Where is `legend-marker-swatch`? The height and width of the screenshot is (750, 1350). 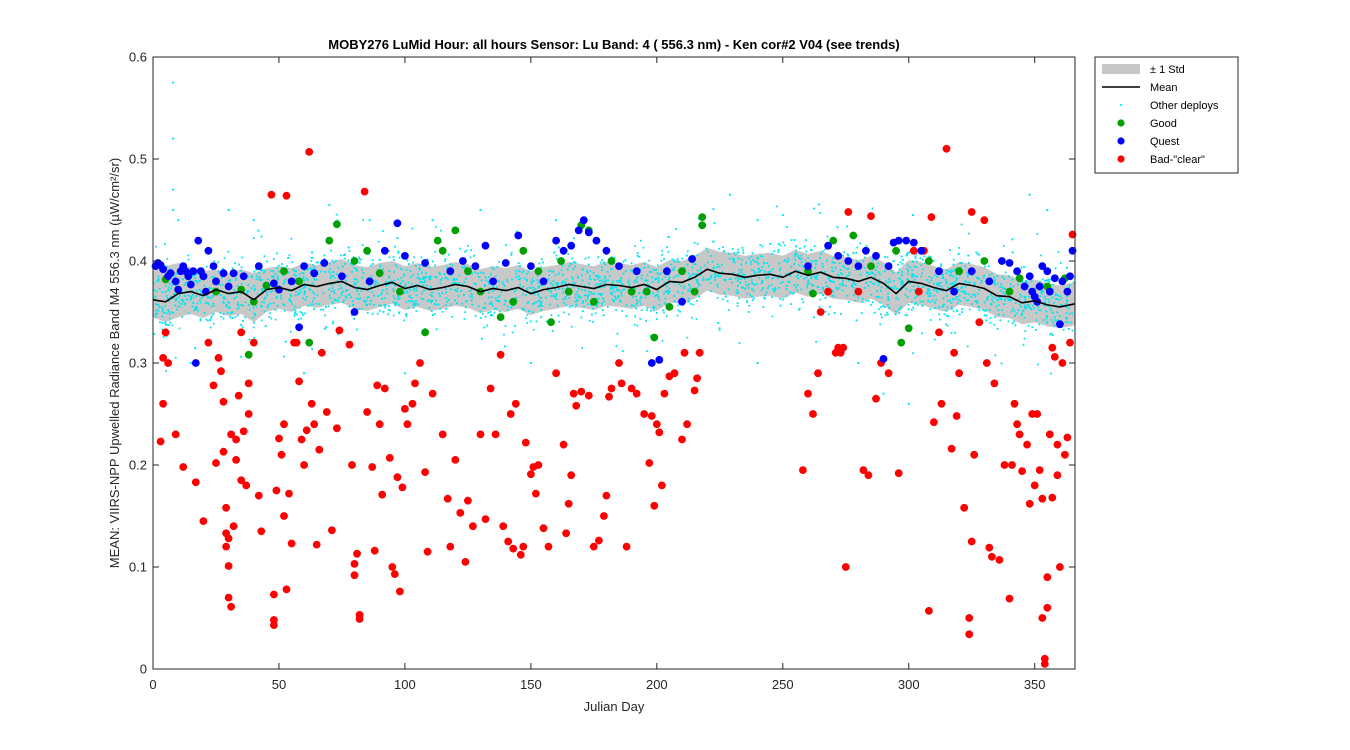 legend-marker-swatch is located at coordinates (1121, 123).